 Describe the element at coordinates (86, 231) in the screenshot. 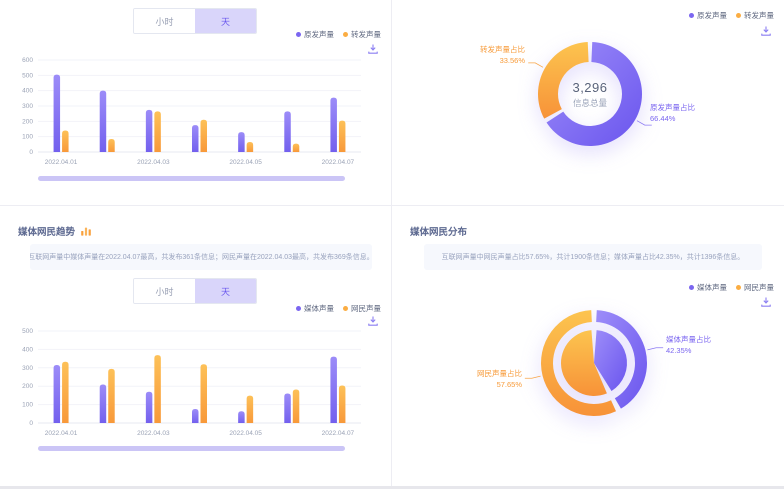

I see `bar-chart-icon` at that location.